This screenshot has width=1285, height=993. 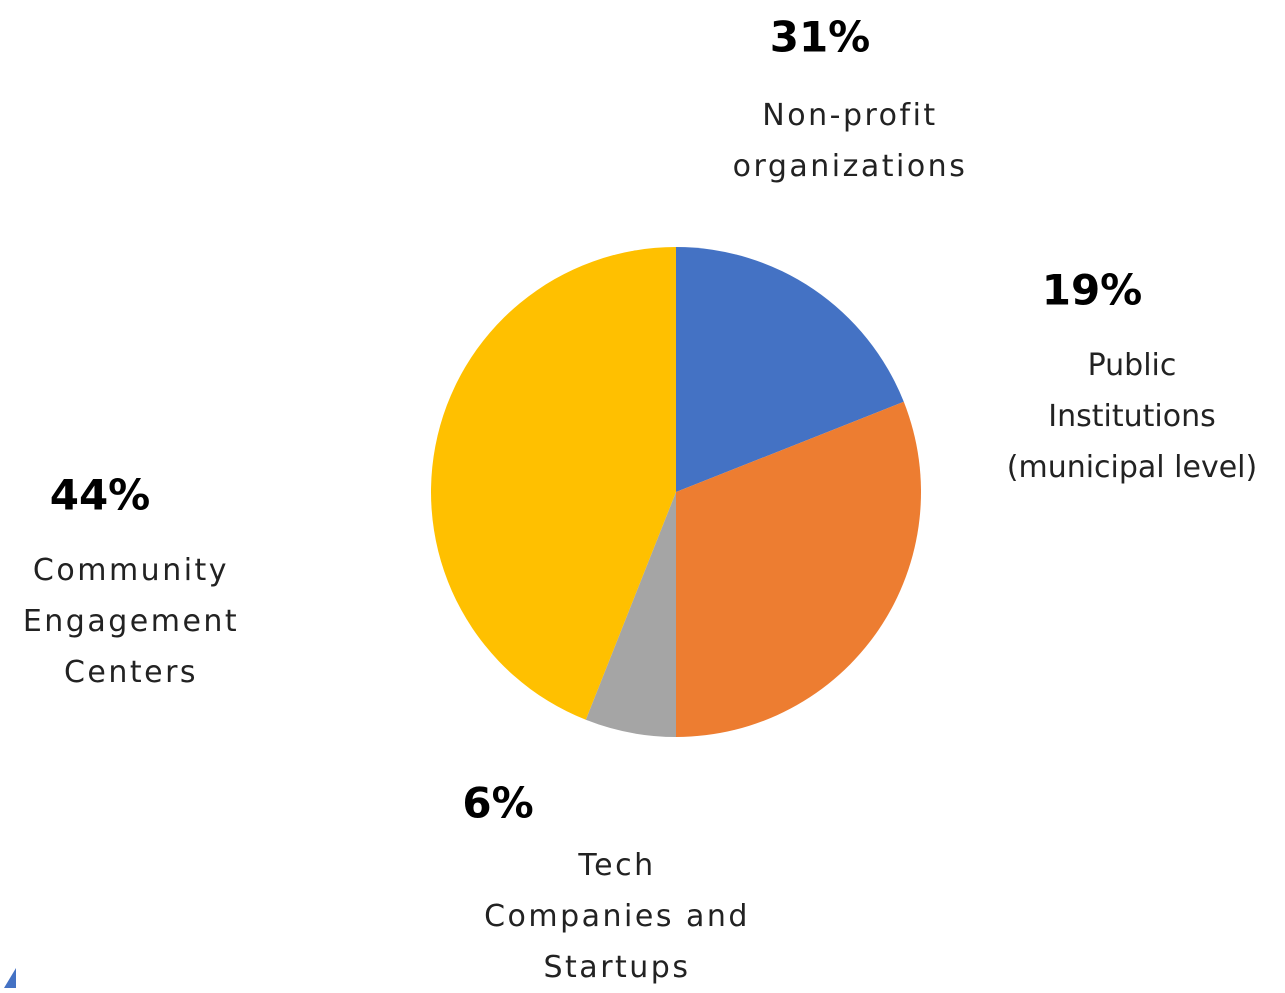 What do you see at coordinates (1132, 416) in the screenshot?
I see `category-label: Public Institutions (municipal level)` at bounding box center [1132, 416].